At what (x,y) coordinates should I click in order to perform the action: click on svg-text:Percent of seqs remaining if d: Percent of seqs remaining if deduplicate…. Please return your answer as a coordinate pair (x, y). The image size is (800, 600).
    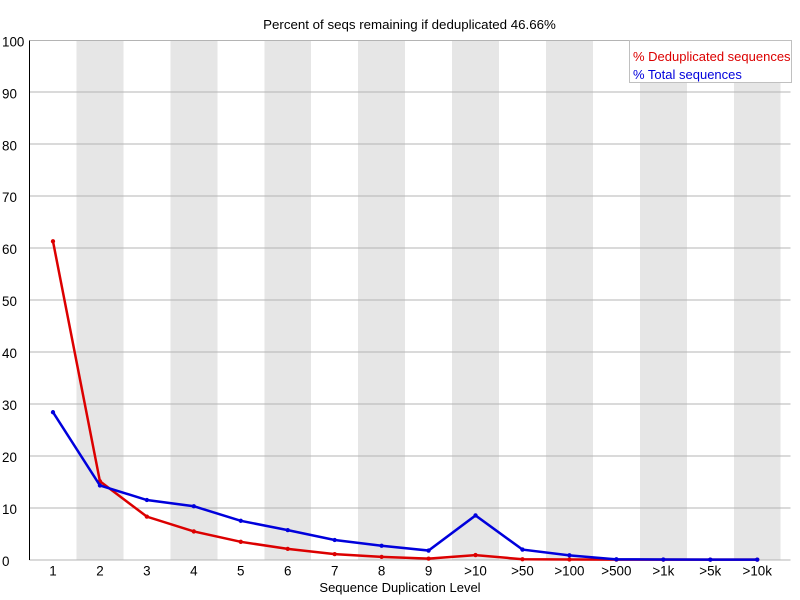
    Looking at the image, I should click on (409, 24).